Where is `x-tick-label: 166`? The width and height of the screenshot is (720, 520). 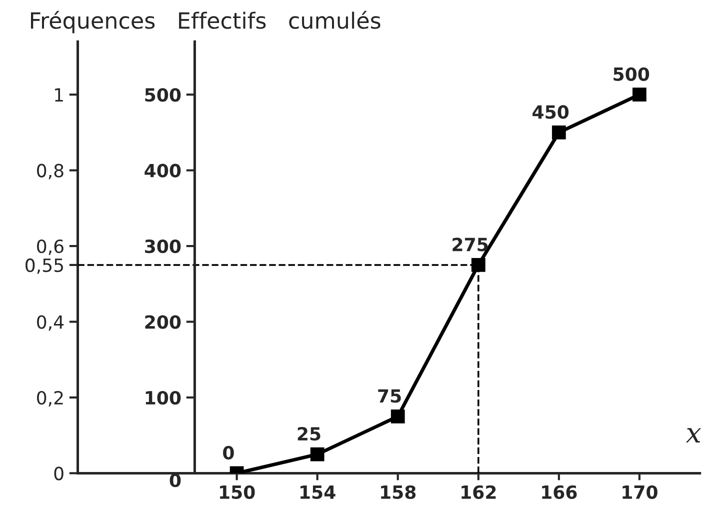
x-tick-label: 166 is located at coordinates (559, 492).